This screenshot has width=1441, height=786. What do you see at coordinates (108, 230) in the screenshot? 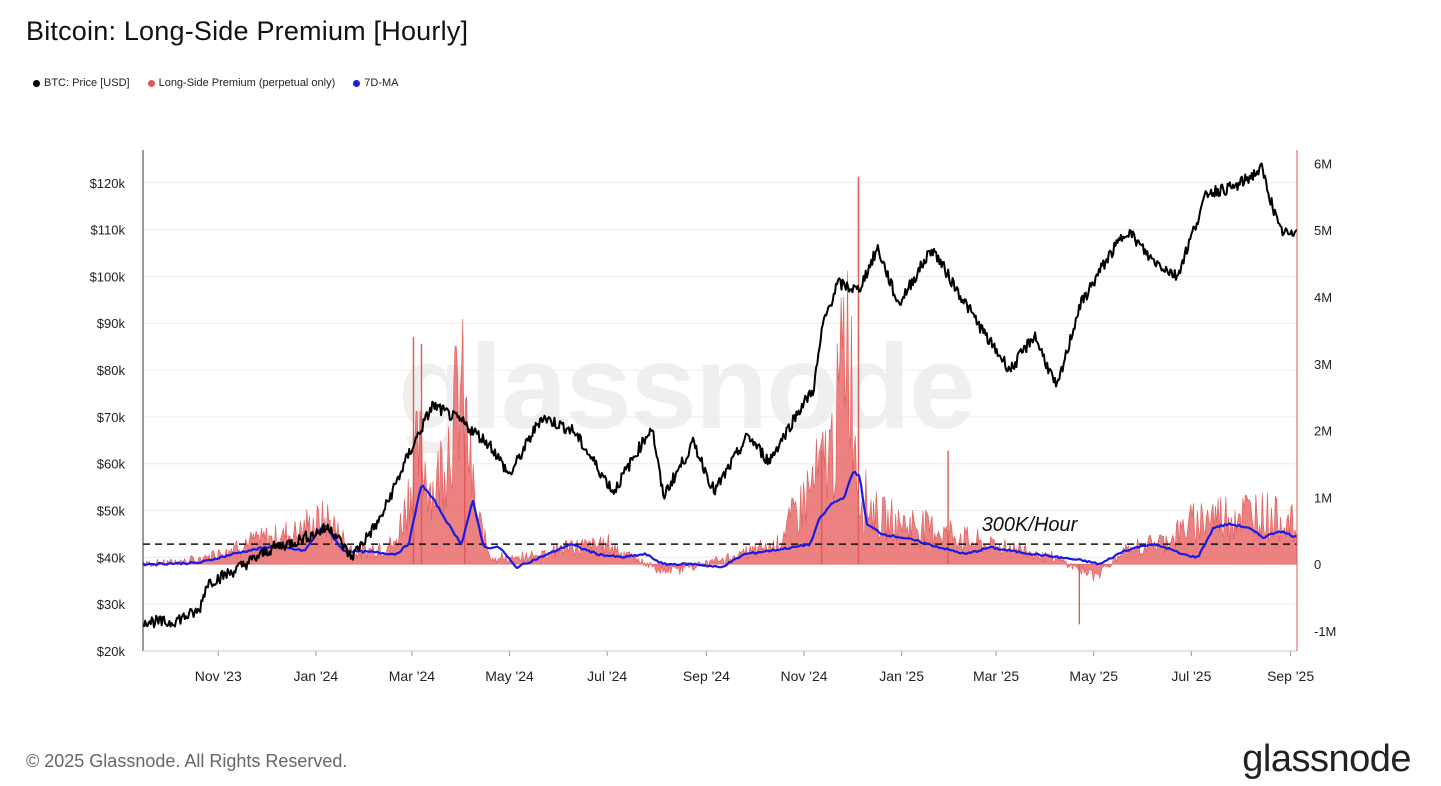
I see `y-left-tick-label: $110k` at bounding box center [108, 230].